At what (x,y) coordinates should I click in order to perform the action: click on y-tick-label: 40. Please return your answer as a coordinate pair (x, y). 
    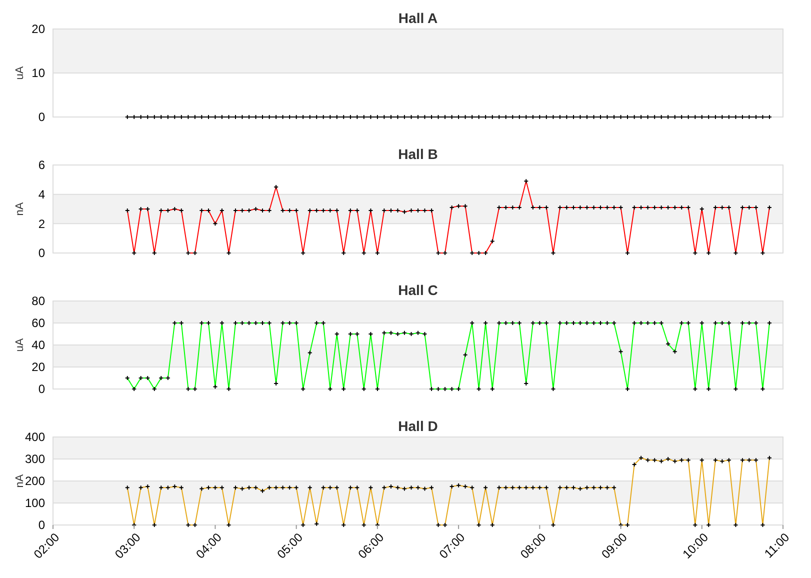
    Looking at the image, I should click on (39, 345).